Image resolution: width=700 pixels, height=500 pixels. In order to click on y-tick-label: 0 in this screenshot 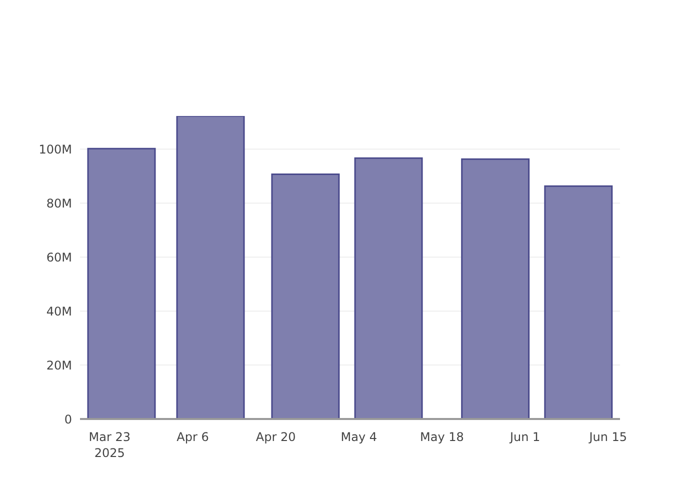, I will do `click(68, 419)`.